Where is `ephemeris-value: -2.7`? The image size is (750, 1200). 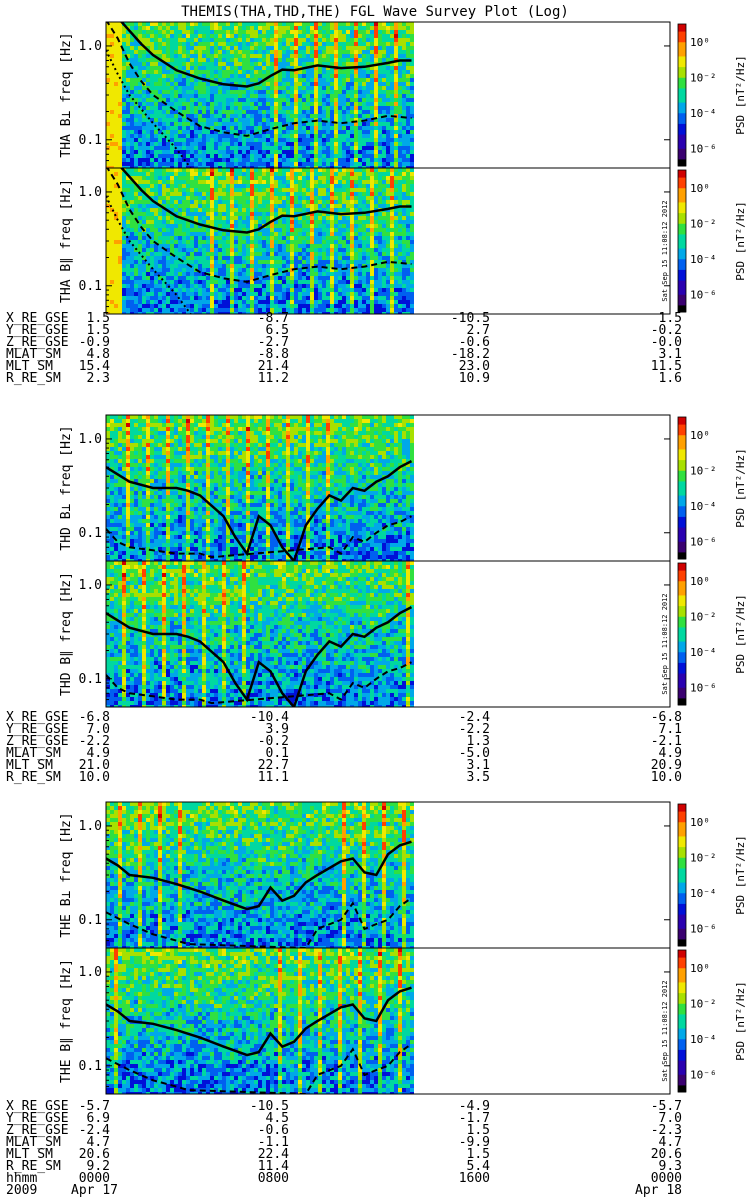 ephemeris-value: -2.7 is located at coordinates (273, 342).